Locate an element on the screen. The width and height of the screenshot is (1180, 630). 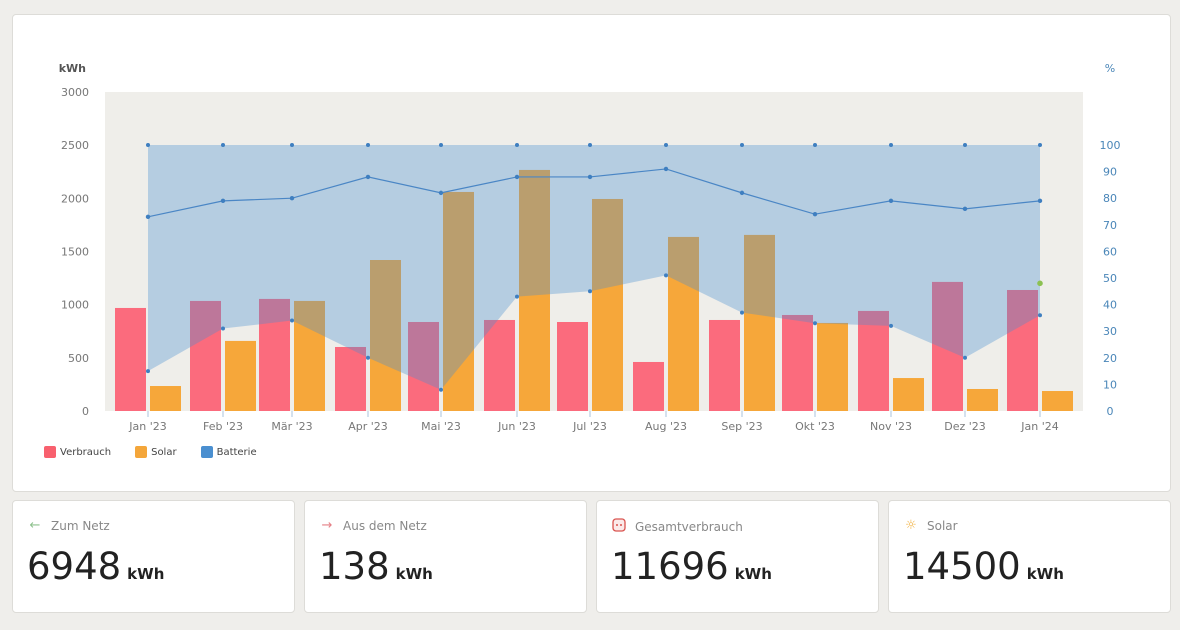
y2-tick-label: 0 is located at coordinates (1110, 411).